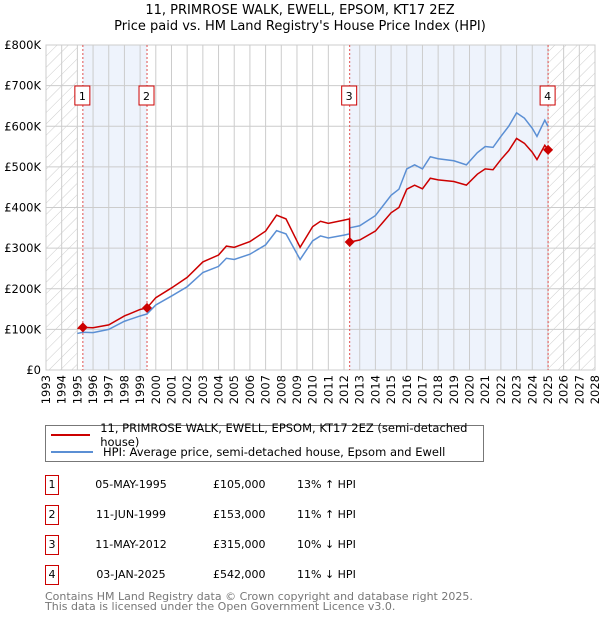 This screenshot has height=620, width=600. I want to click on sale-hpi-diff: 11% ↑ HPI, so click(326, 514).